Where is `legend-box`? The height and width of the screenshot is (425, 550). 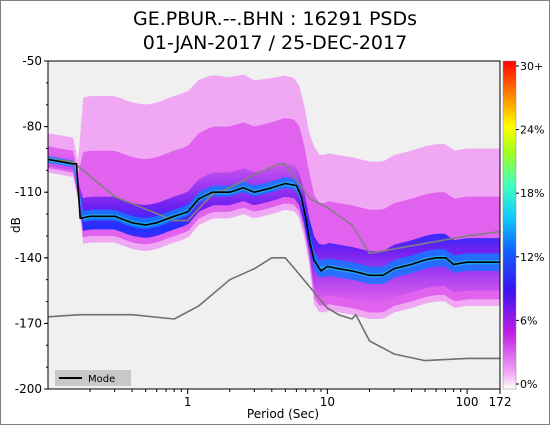 legend-box is located at coordinates (93, 378).